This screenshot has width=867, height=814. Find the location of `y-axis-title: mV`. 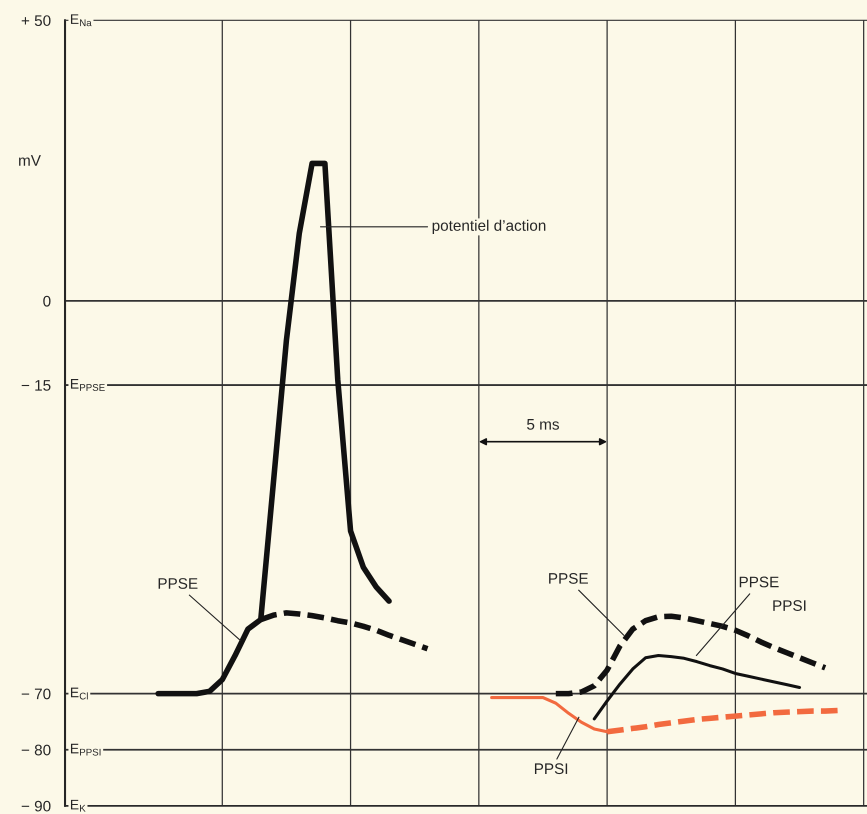

y-axis-title: mV is located at coordinates (30, 160).